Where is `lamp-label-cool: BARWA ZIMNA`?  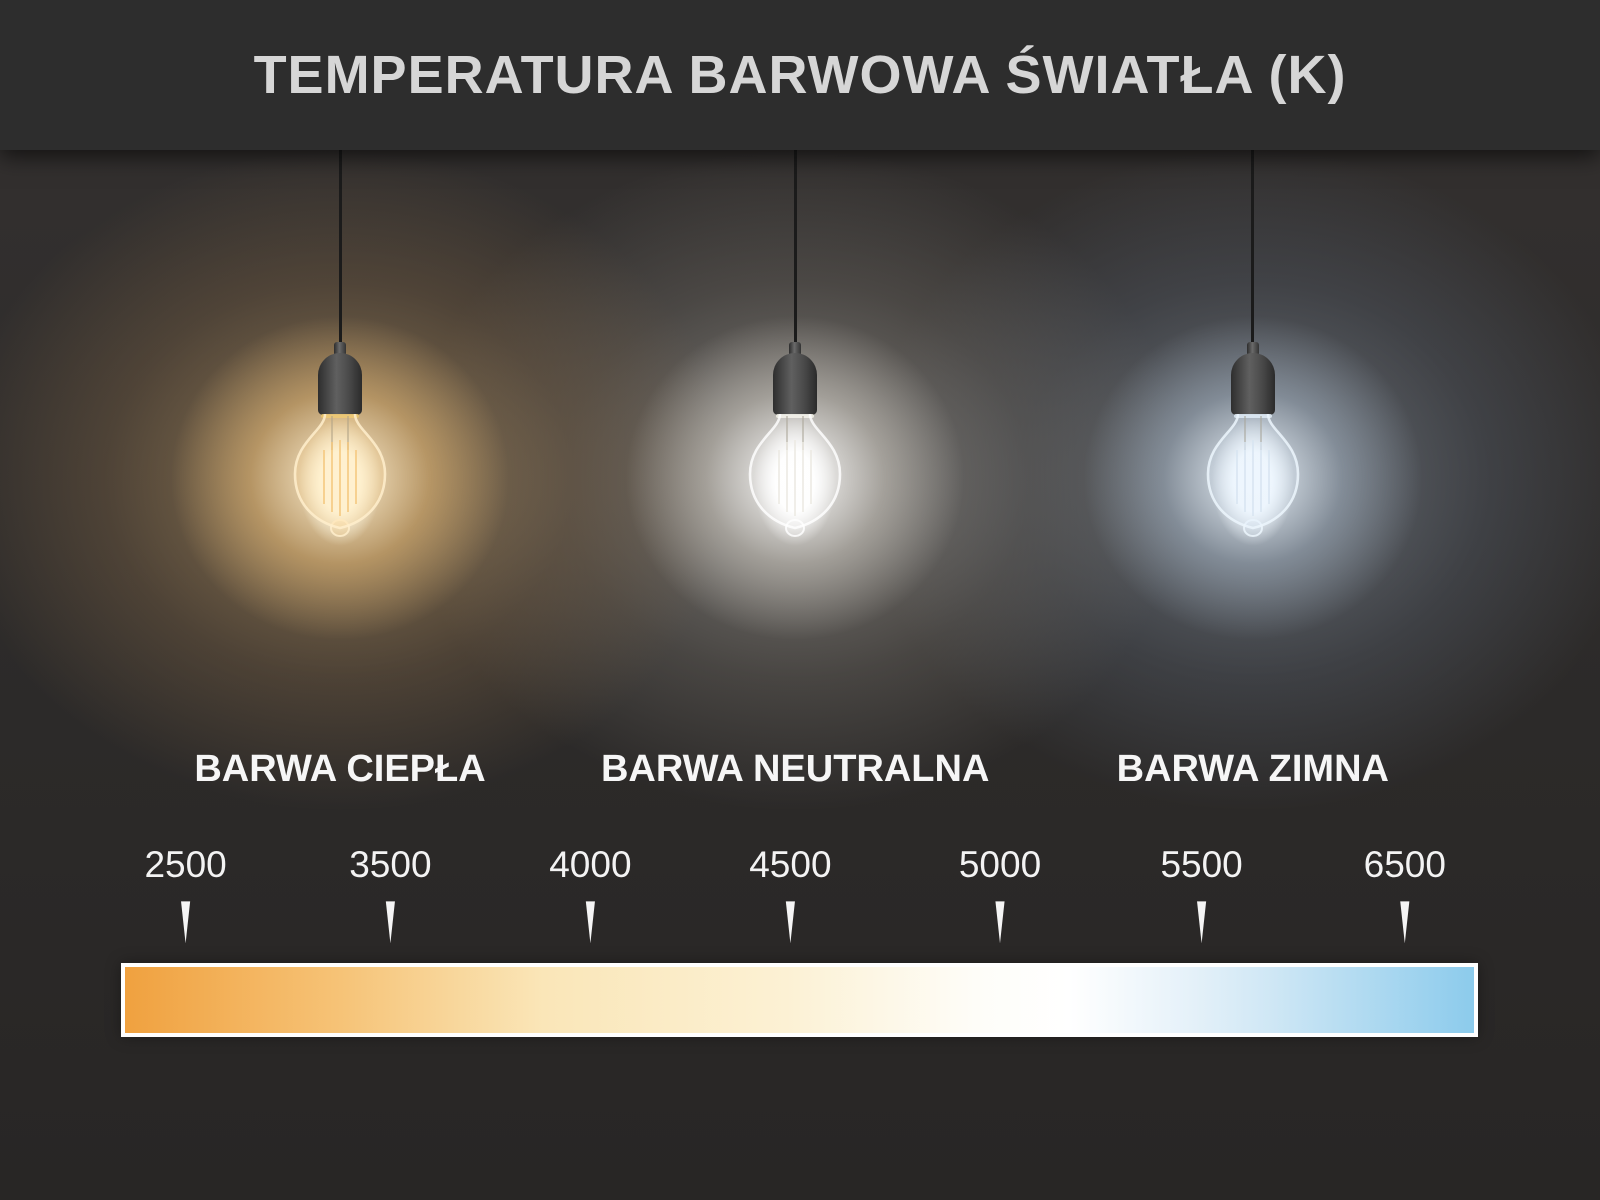 lamp-label-cool: BARWA ZIMNA is located at coordinates (1252, 769).